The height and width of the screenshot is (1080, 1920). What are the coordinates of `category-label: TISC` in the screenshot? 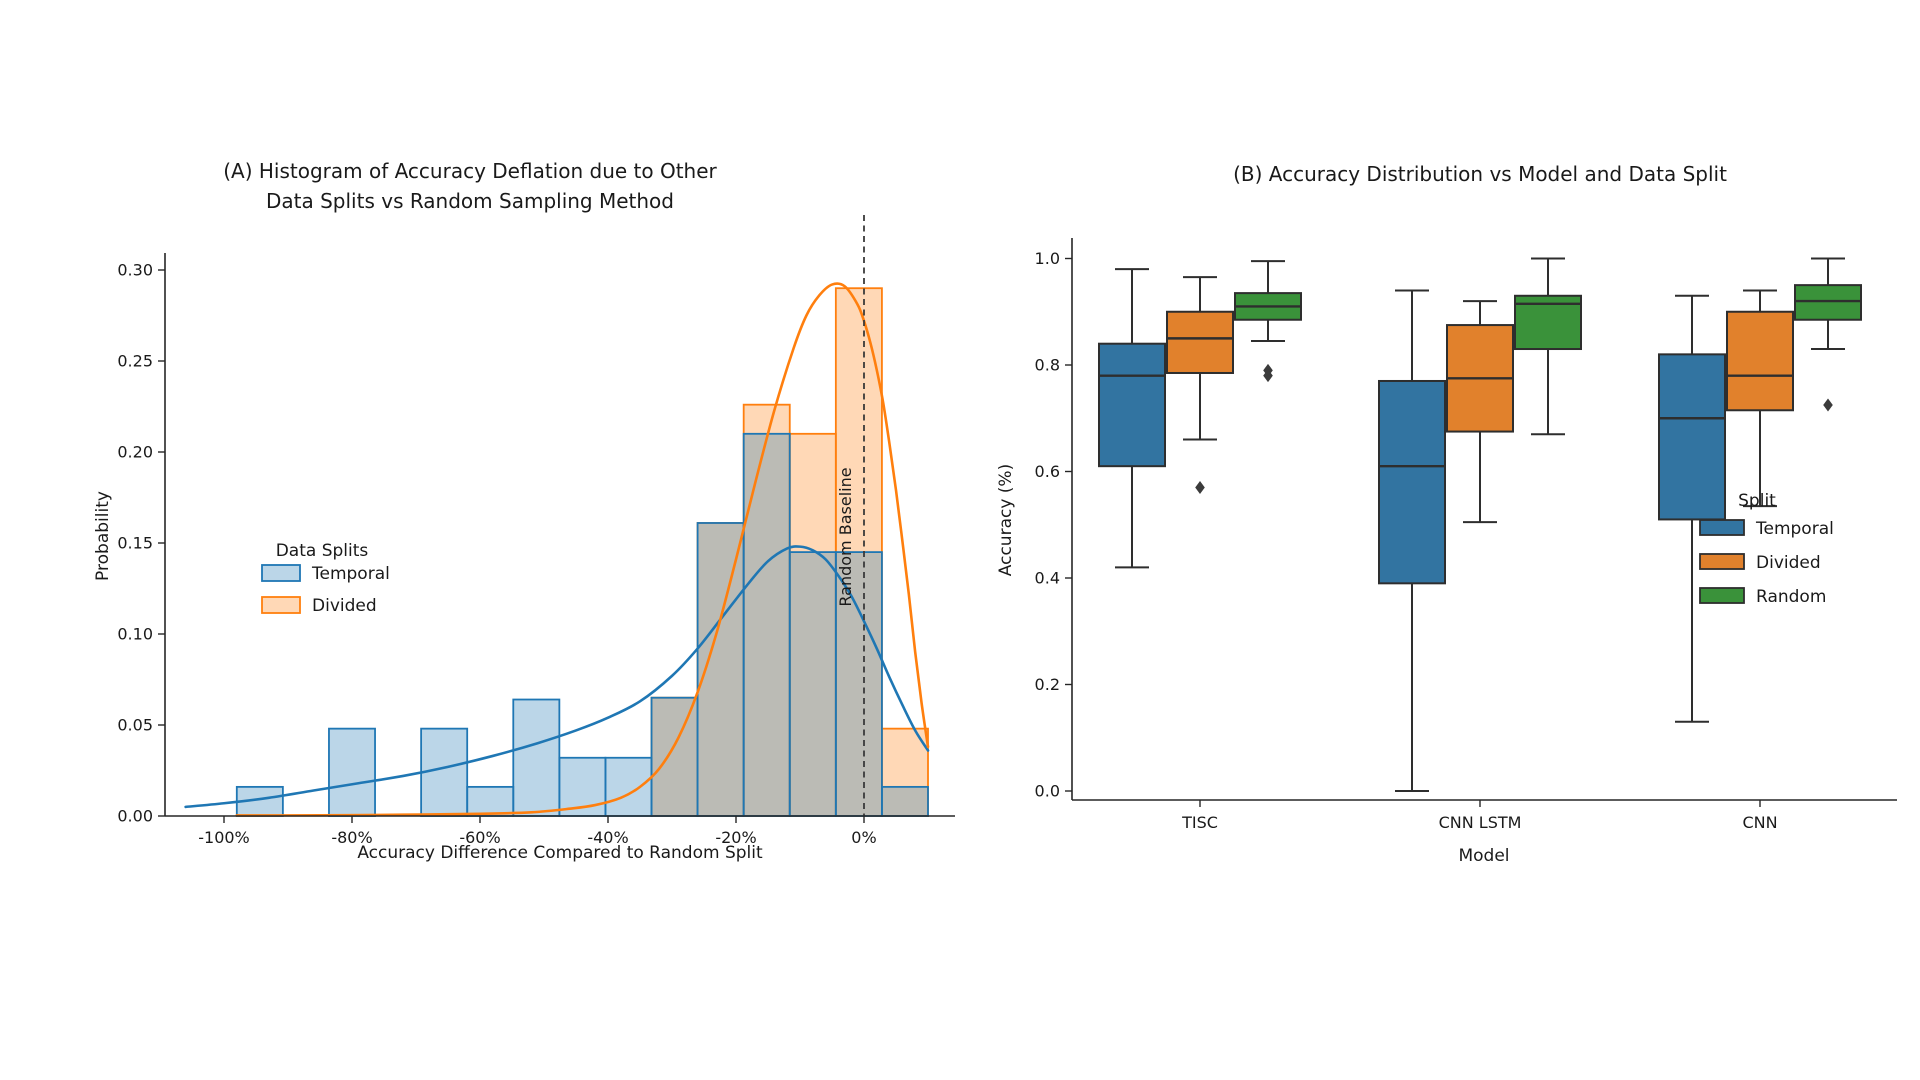 It's located at (1199, 822).